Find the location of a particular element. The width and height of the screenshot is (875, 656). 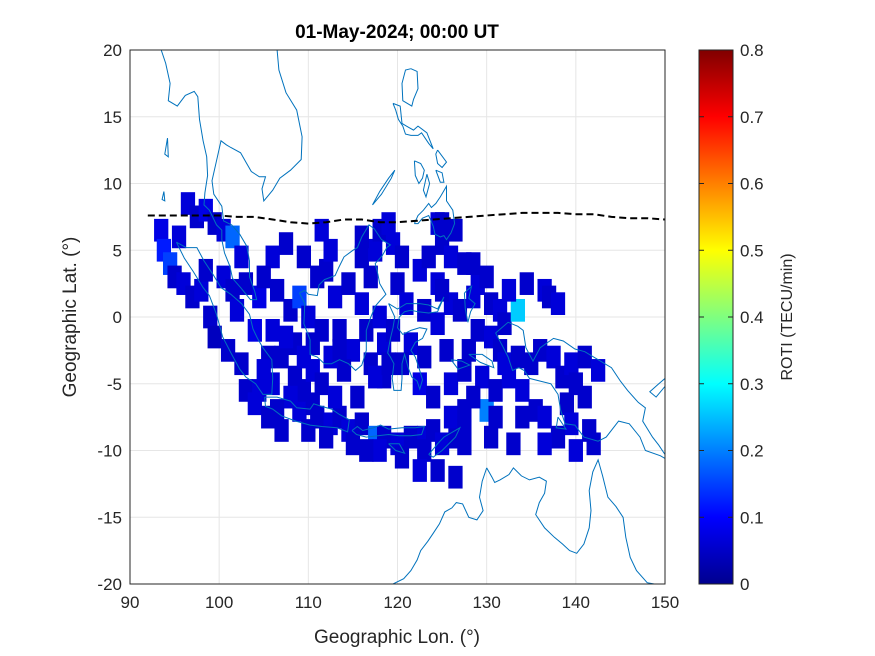

colorbar-tick-label: 0.2 is located at coordinates (752, 451).